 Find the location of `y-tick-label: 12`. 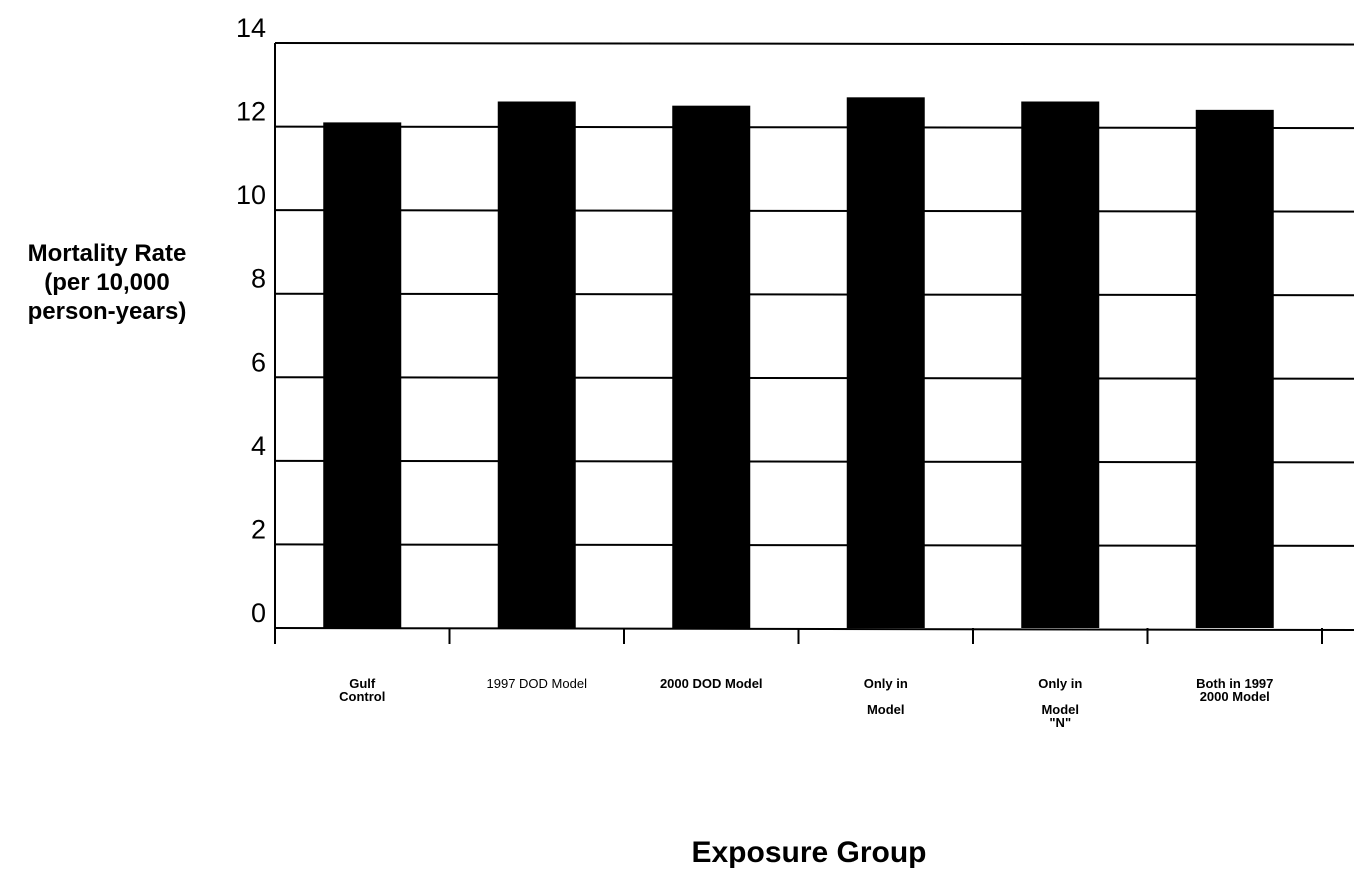

y-tick-label: 12 is located at coordinates (251, 112).